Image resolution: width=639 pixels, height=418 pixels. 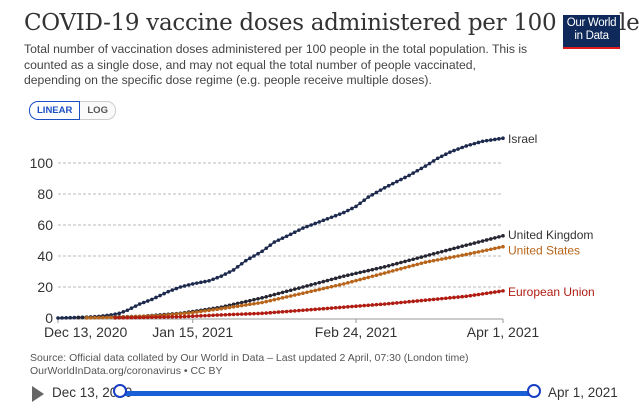 I want to click on timeline-start-handle, so click(x=120, y=391).